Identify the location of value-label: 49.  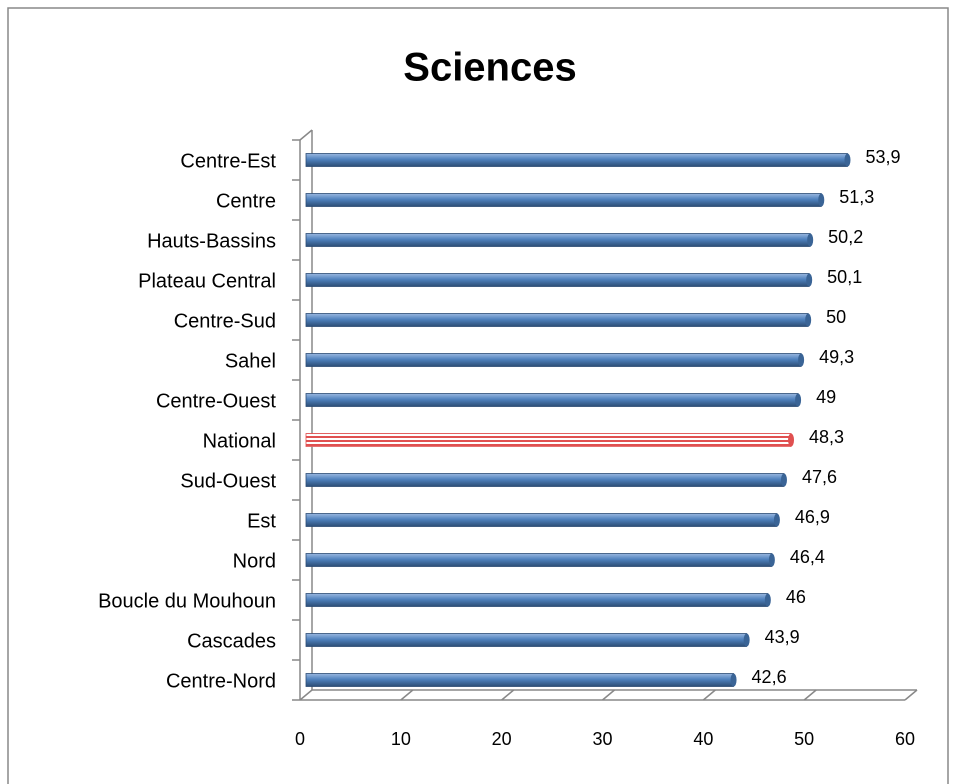
(826, 397).